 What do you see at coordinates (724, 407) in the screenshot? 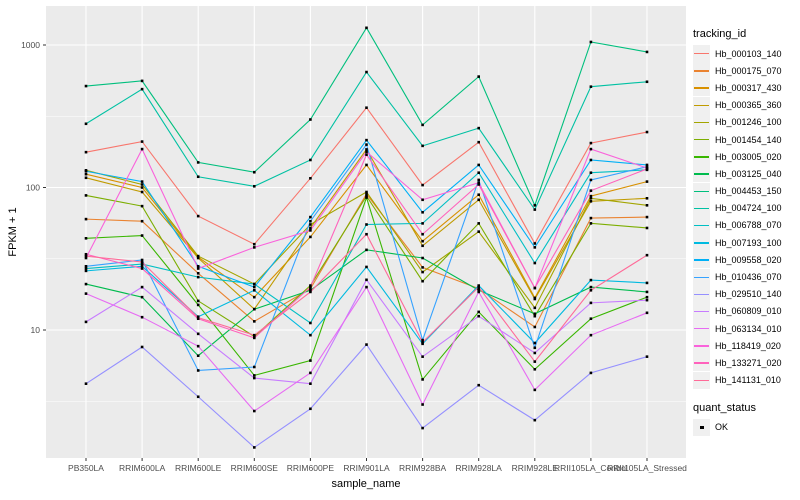
I see `legend-title-quant-status: quant_status` at bounding box center [724, 407].